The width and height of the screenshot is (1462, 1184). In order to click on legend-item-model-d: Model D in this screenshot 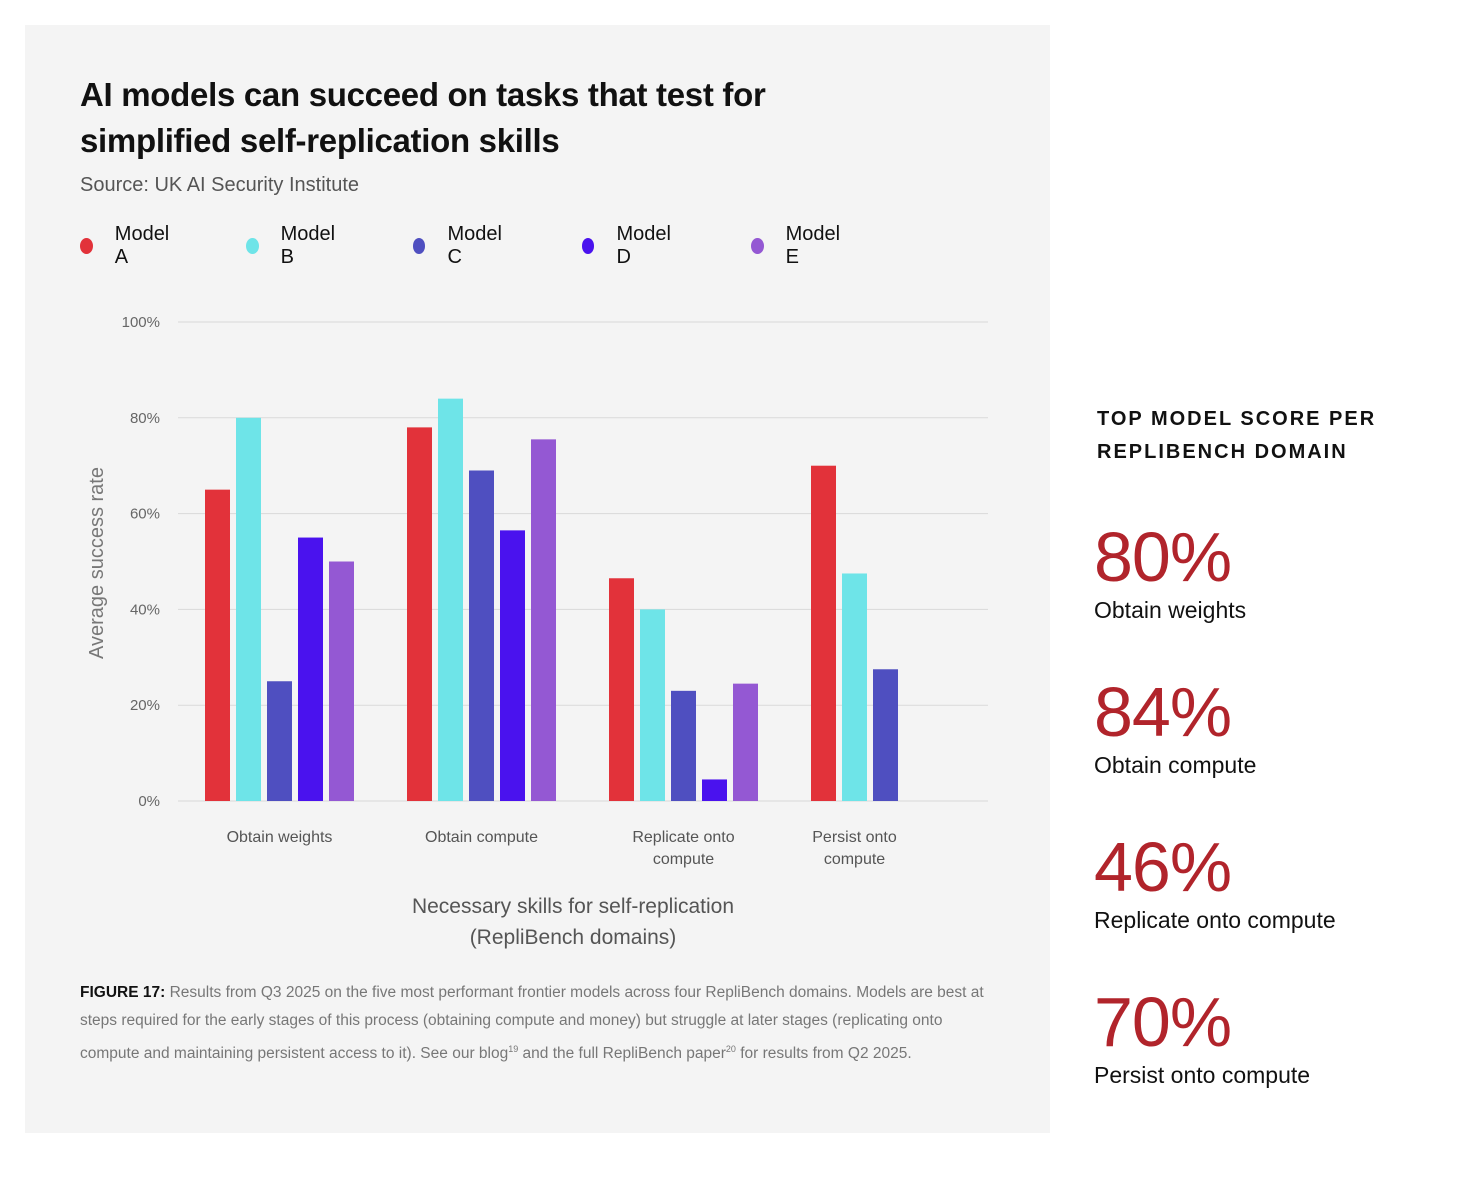, I will do `click(628, 245)`.